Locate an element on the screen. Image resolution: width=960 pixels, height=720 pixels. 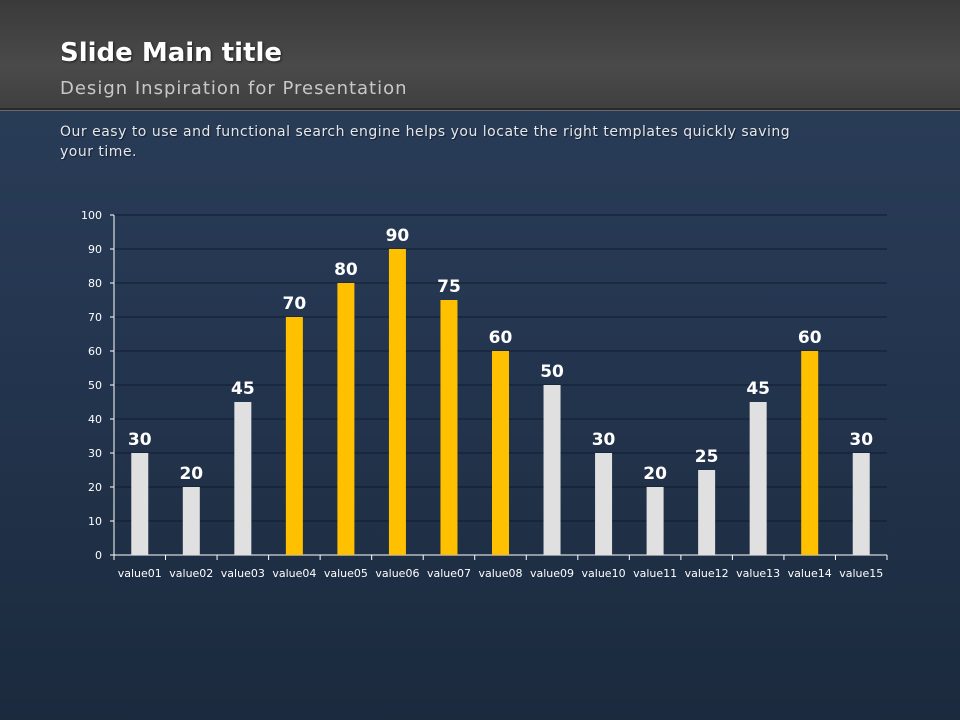
x-tick-label-value11: value11 is located at coordinates (655, 573).